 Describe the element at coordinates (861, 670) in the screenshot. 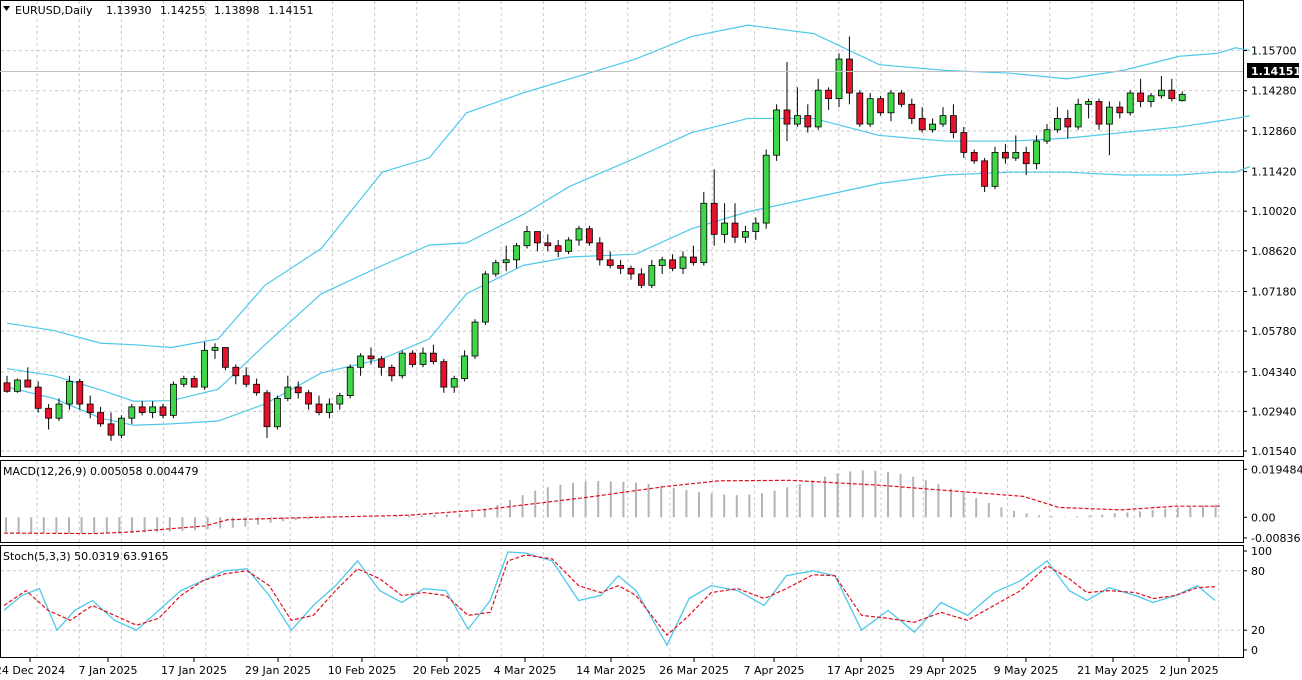

I see `date-tick-label: 17 Apr 2025` at that location.